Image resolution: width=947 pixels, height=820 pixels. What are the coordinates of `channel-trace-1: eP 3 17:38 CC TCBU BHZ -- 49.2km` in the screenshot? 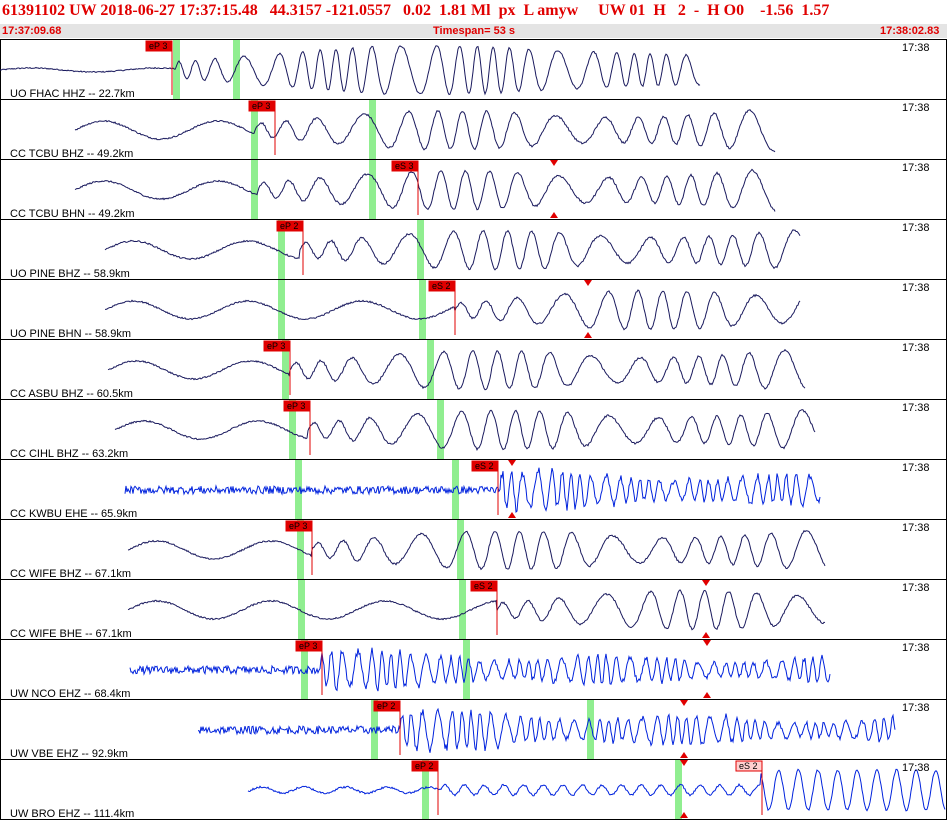 It's located at (473, 130).